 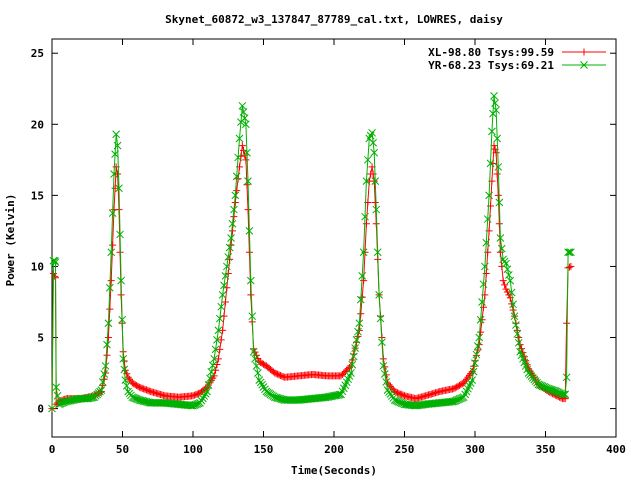 What do you see at coordinates (334, 449) in the screenshot?
I see `x-tick-label: 200` at bounding box center [334, 449].